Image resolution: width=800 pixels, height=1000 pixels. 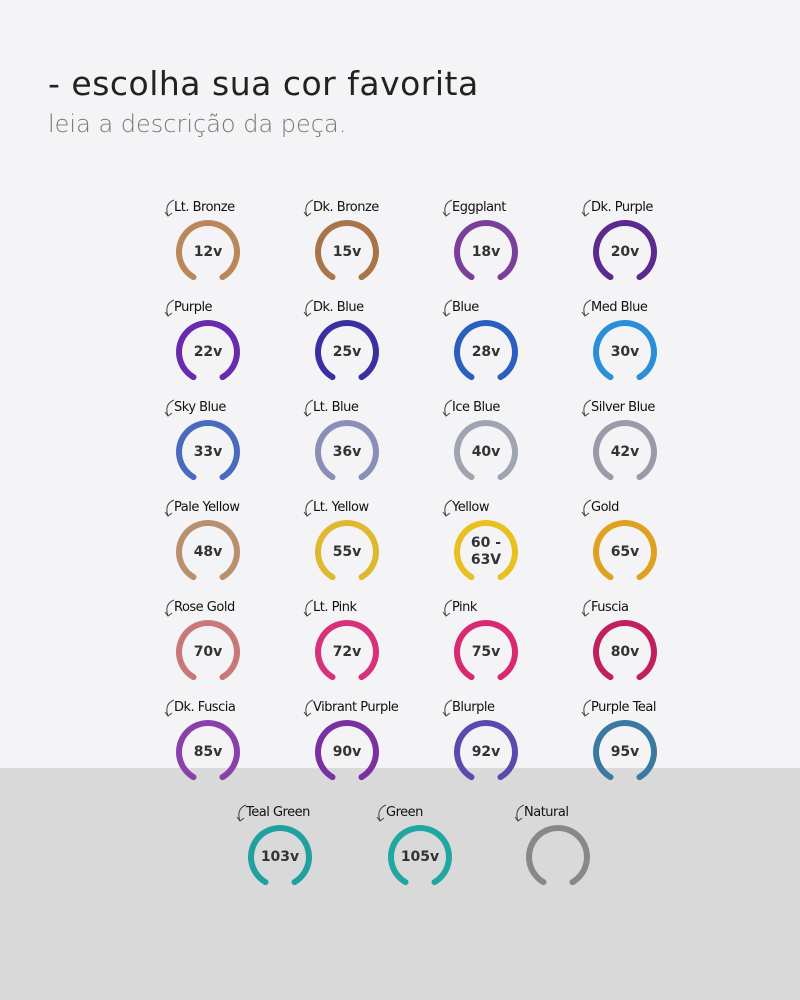 I want to click on swatch-voltage: 28v, so click(x=486, y=351).